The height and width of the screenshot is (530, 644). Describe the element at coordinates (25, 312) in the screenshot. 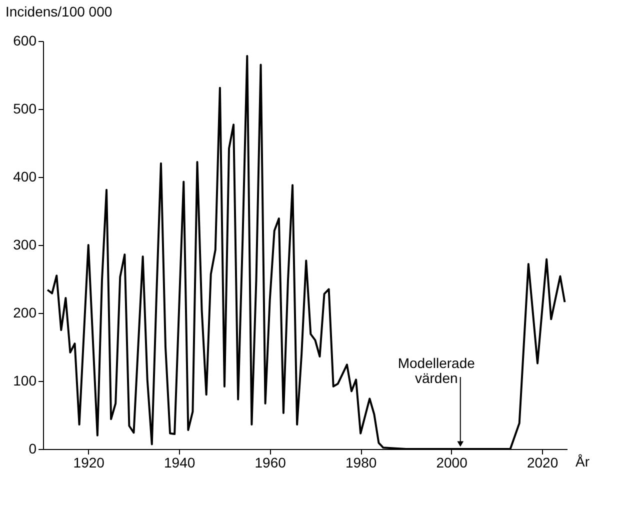

I see `y-tick-label: 200` at that location.